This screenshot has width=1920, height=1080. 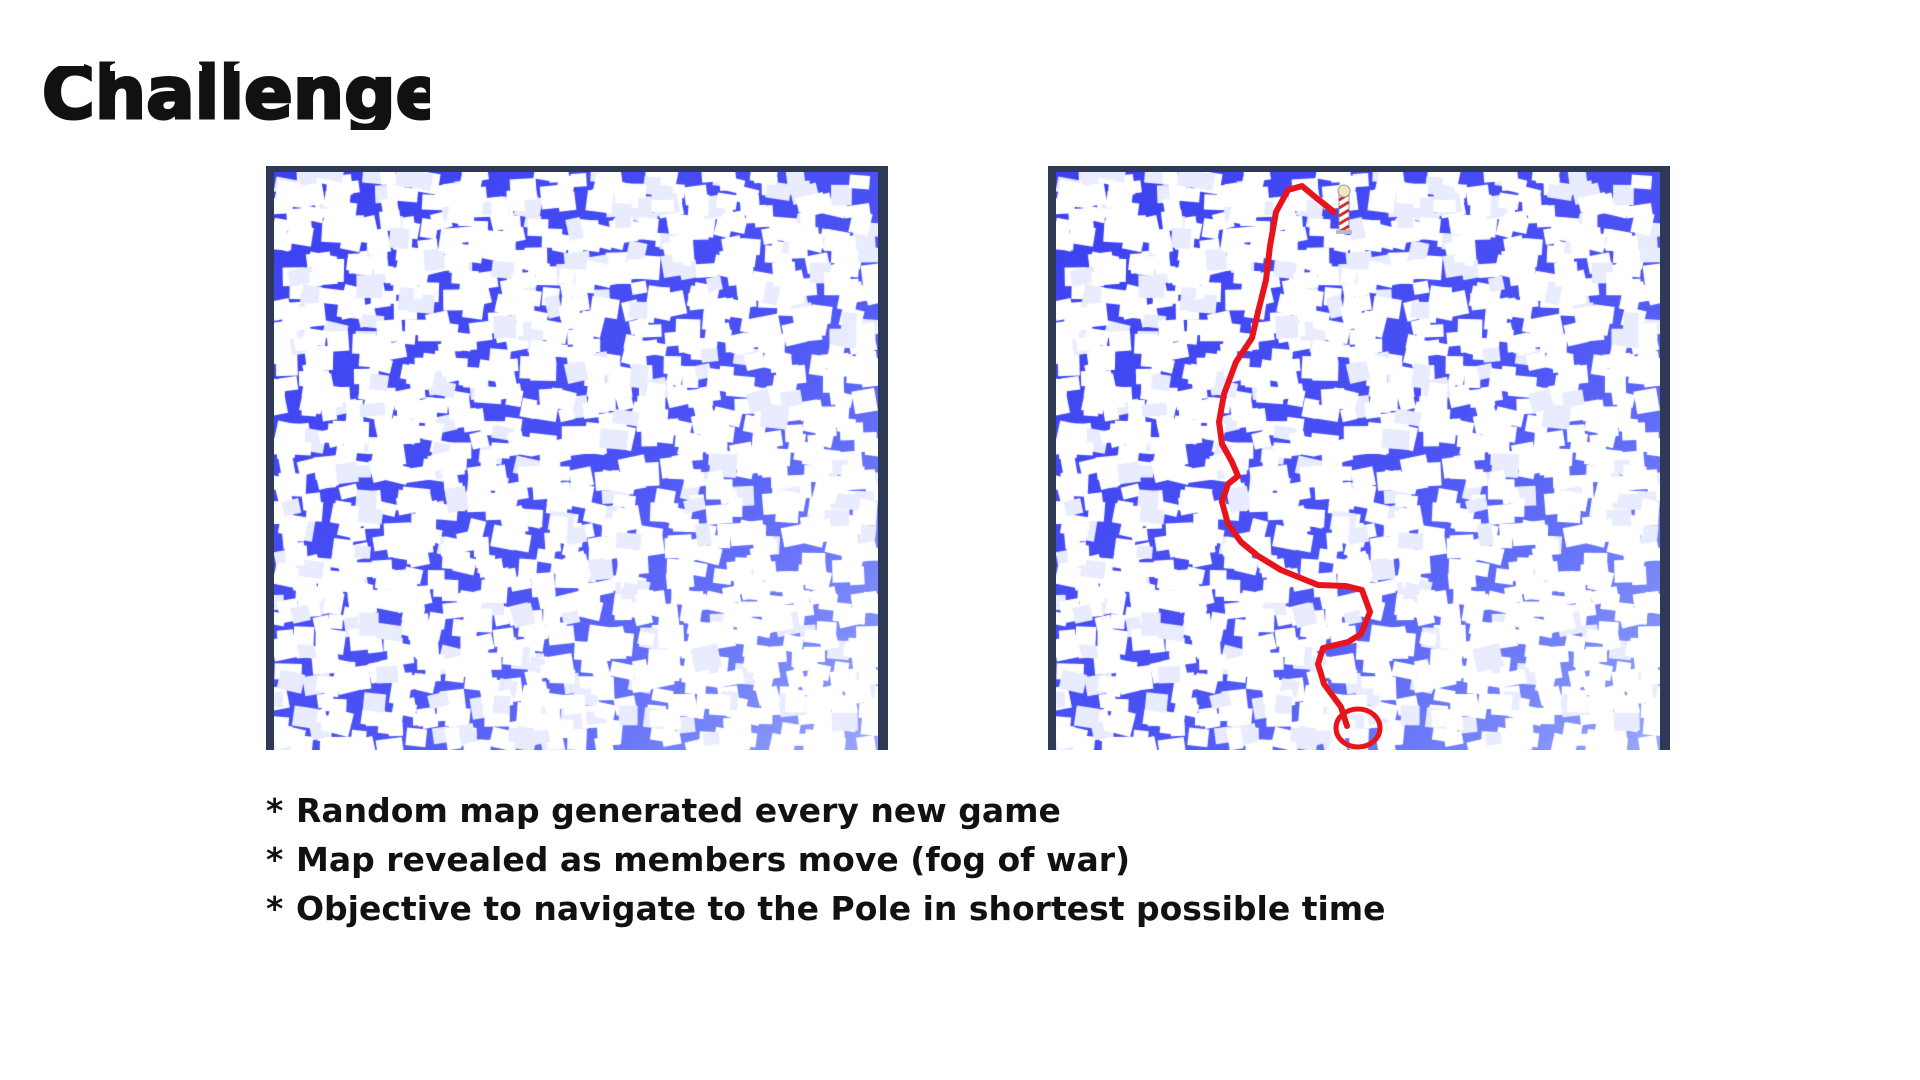 I want to click on slide-title: Challenge, so click(x=235, y=87).